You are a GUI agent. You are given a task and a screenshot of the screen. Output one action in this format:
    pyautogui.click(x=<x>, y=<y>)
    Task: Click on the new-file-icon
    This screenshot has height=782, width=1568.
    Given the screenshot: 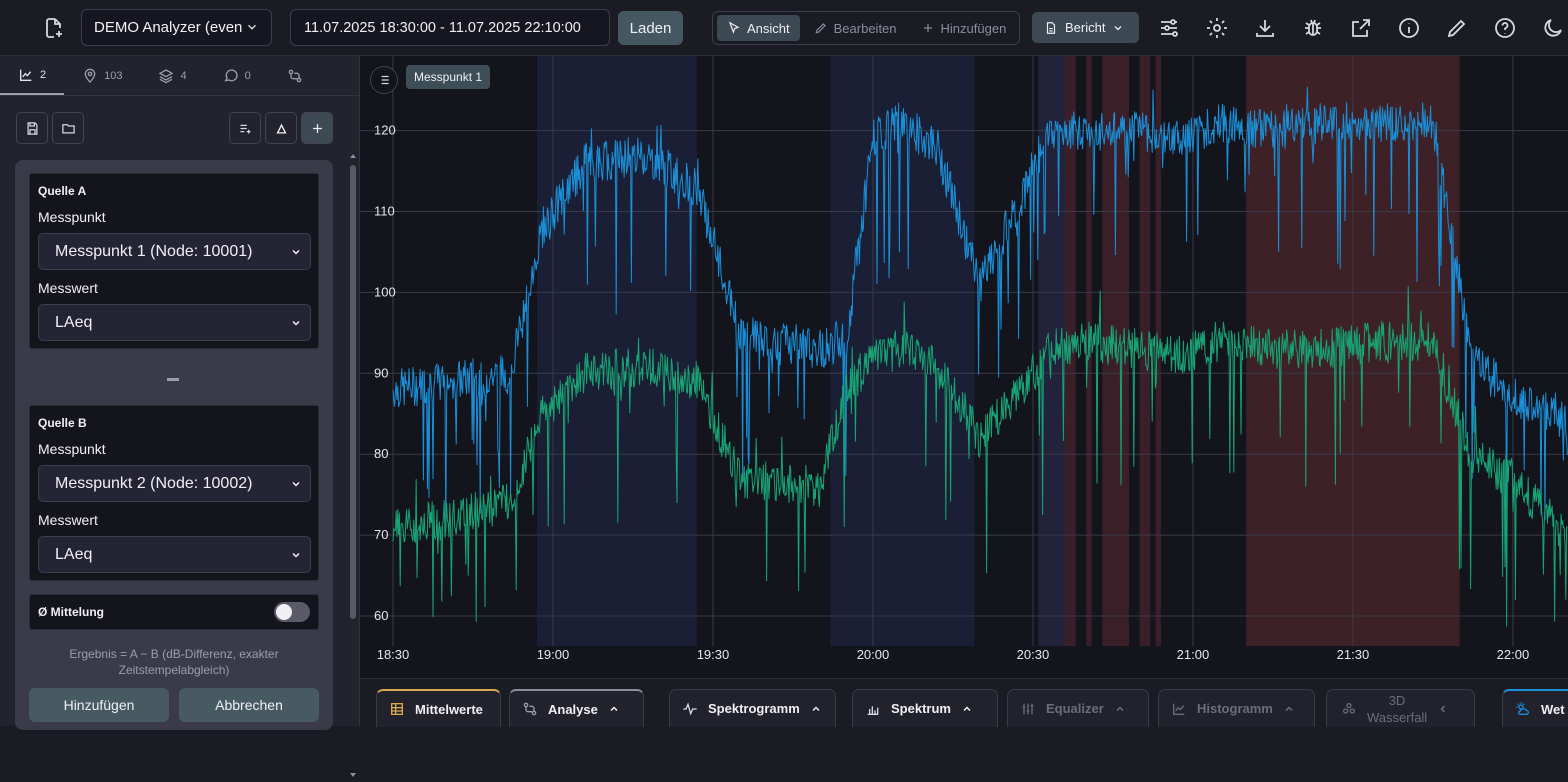 What is the action you would take?
    pyautogui.click(x=54, y=28)
    